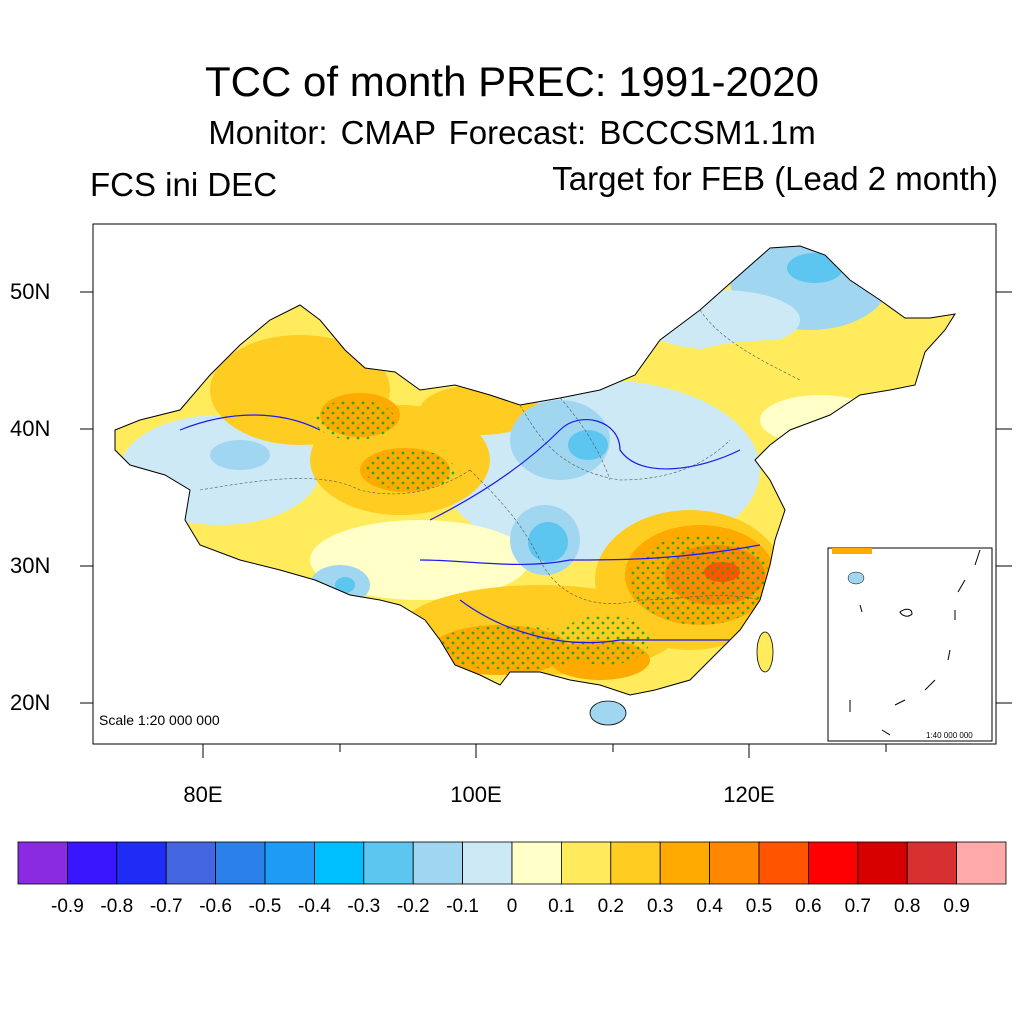 This screenshot has width=1024, height=1024. Describe the element at coordinates (184, 184) in the screenshot. I see `left-label: FCS ini DEC` at that location.